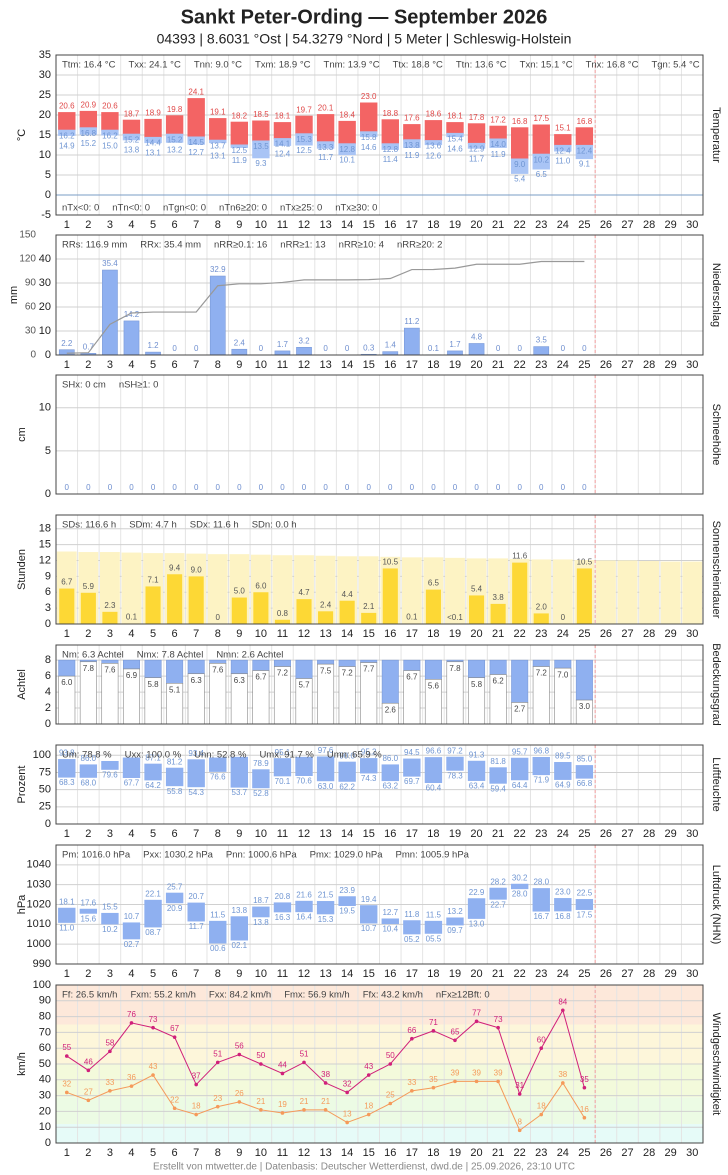 This screenshot has width=728, height=1175. Describe the element at coordinates (45, 155) in the screenshot. I see `y-tick-label: 10` at that location.